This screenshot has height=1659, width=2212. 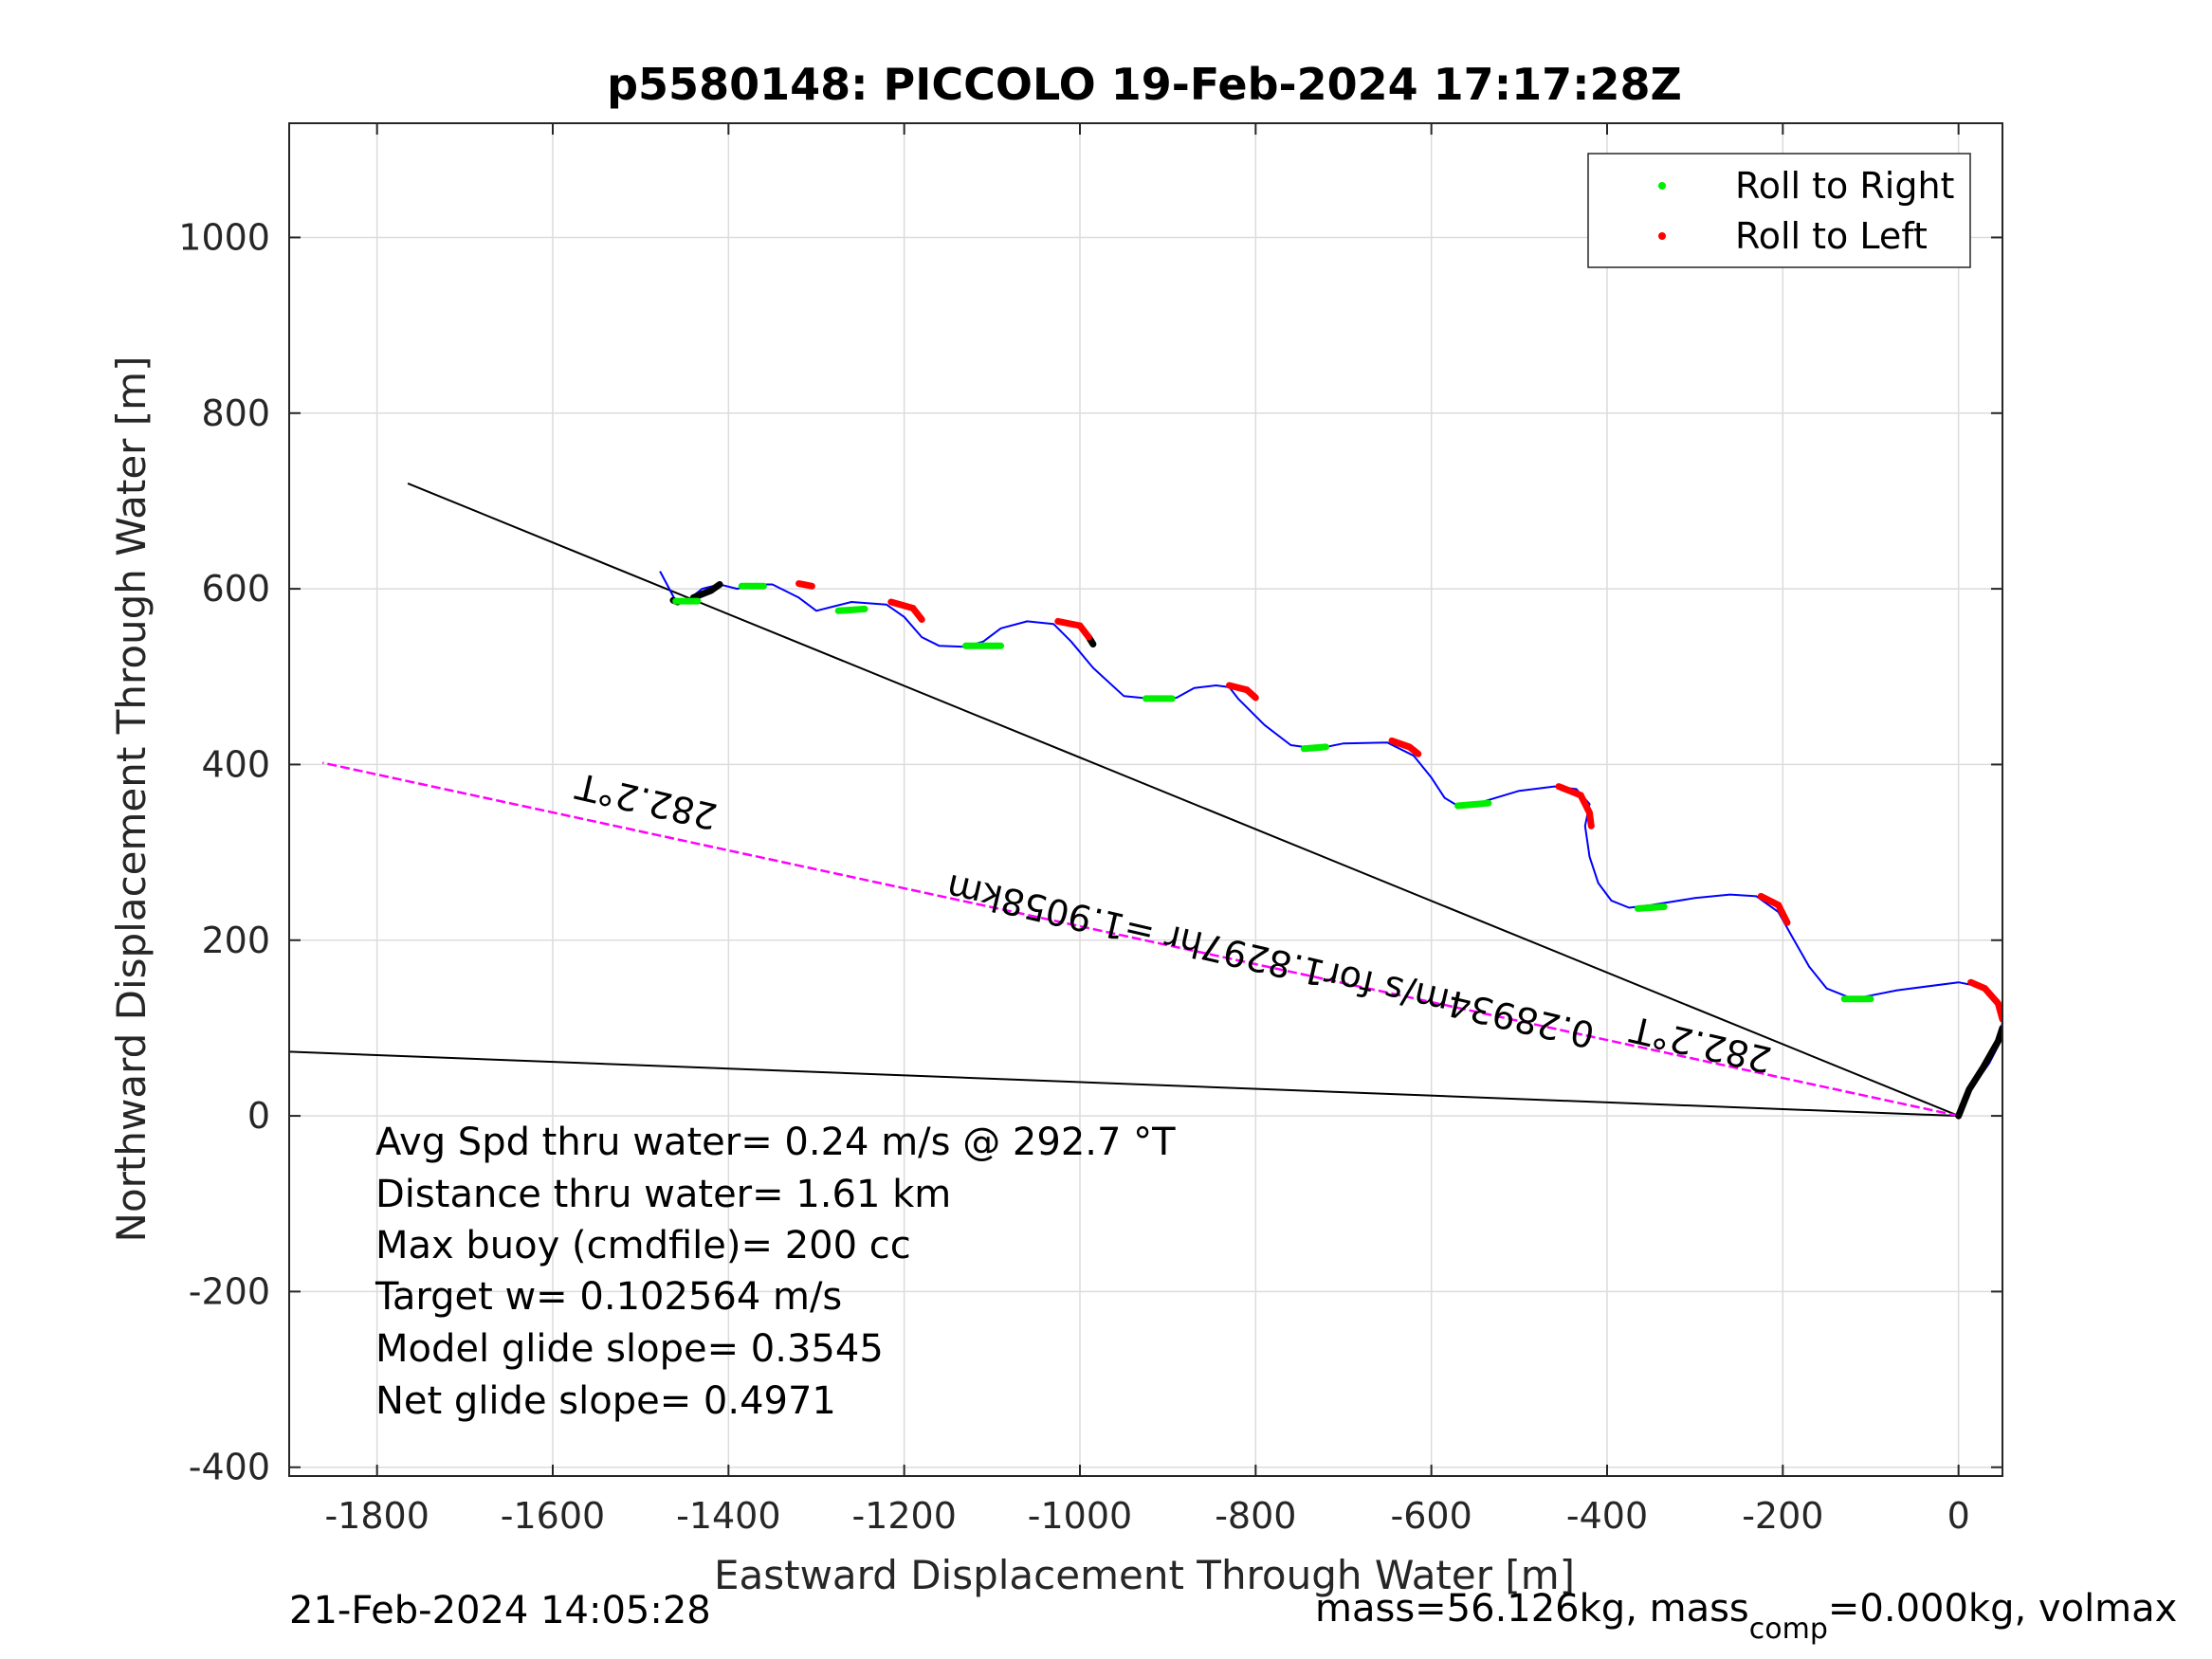 I want to click on y-tick-label: 400, so click(x=235, y=764).